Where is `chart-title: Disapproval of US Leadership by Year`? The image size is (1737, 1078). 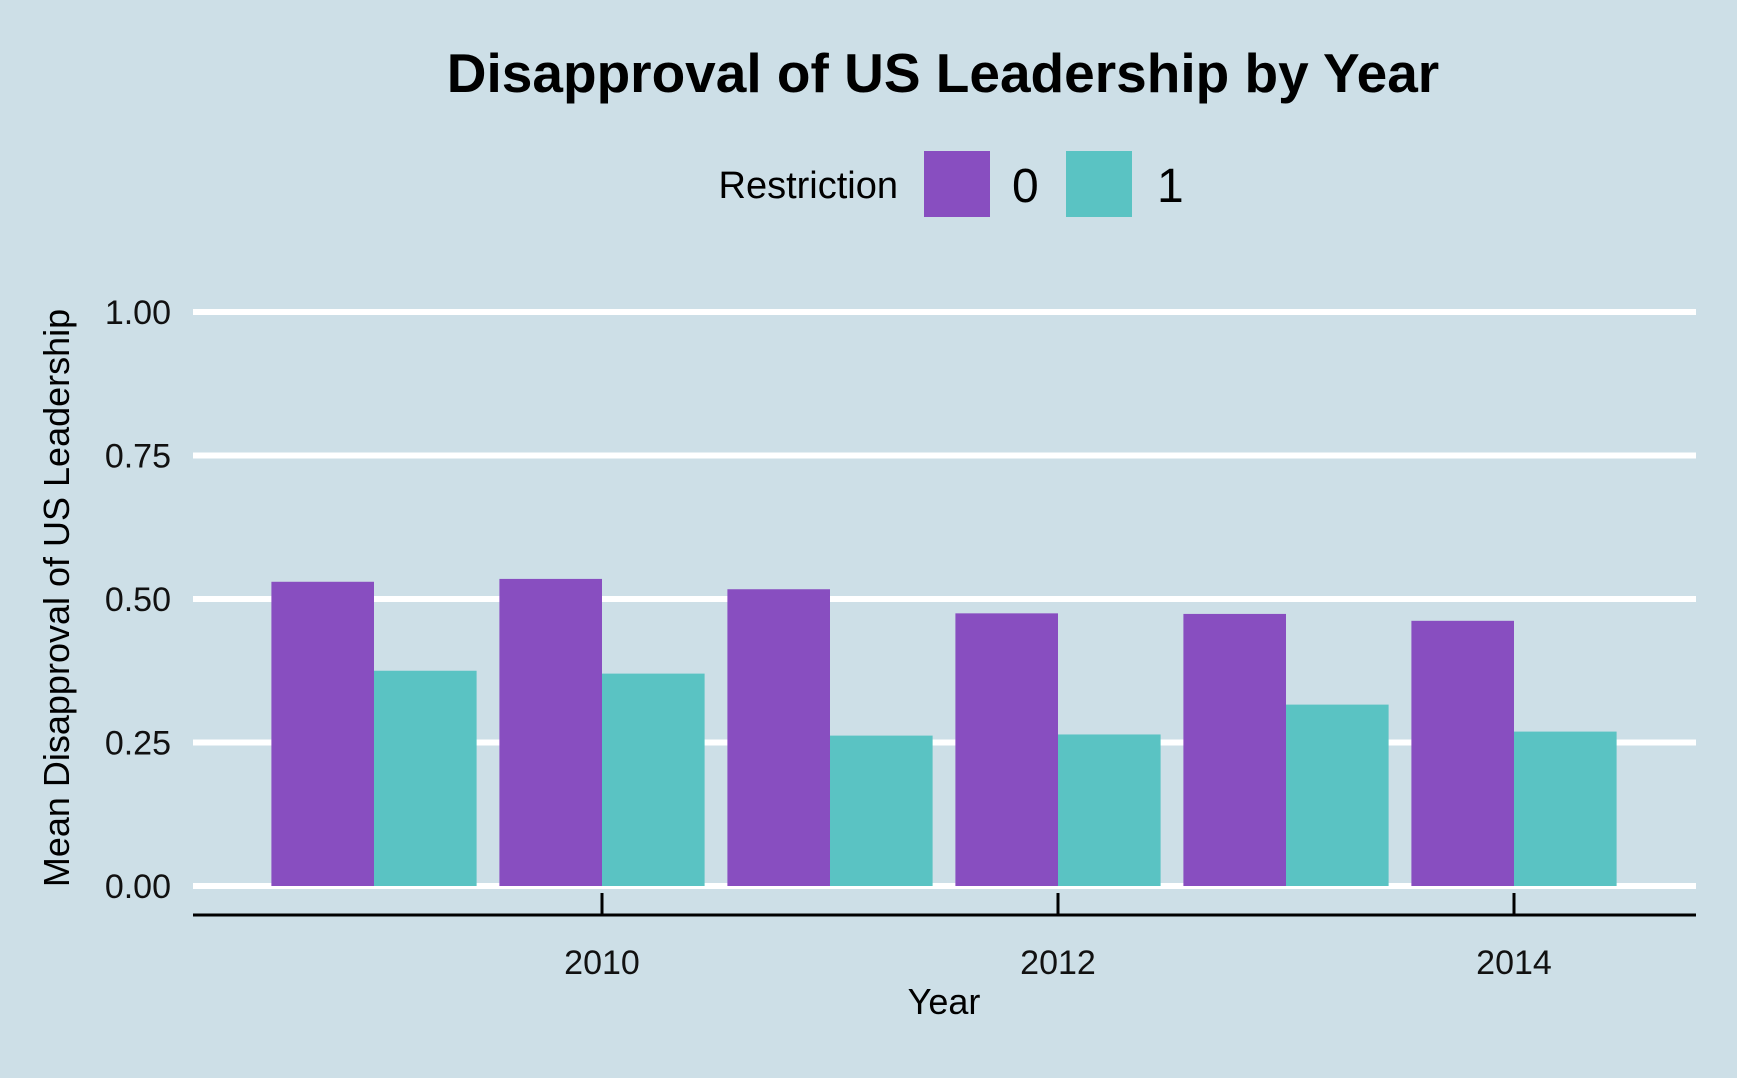
chart-title: Disapproval of US Leadership by Year is located at coordinates (943, 73).